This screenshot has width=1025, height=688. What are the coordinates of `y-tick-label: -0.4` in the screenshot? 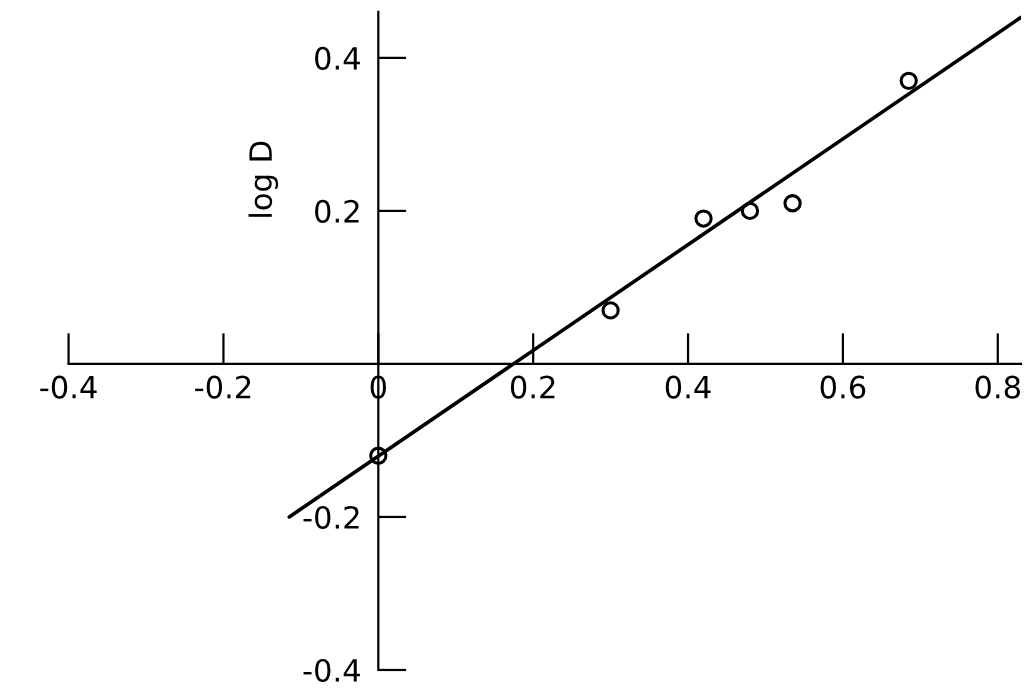 It's located at (331, 670).